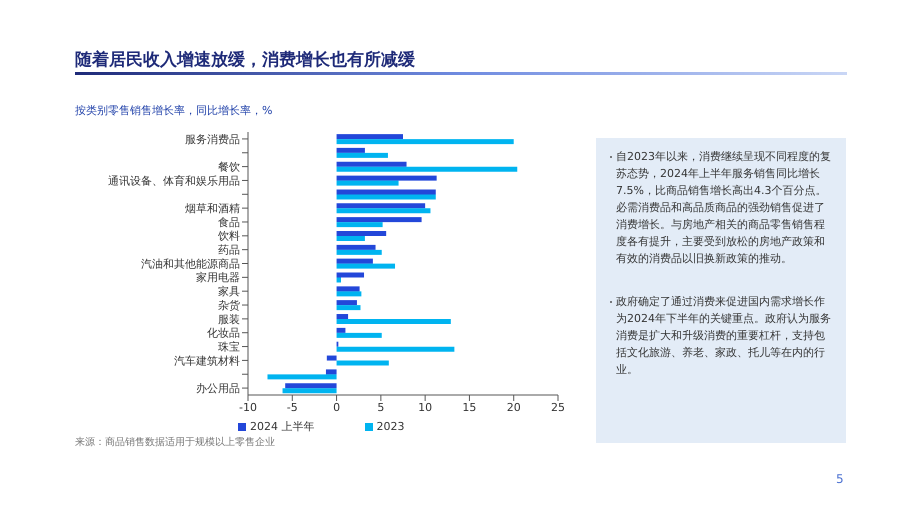  I want to click on x-tick-label: -5, so click(292, 407).